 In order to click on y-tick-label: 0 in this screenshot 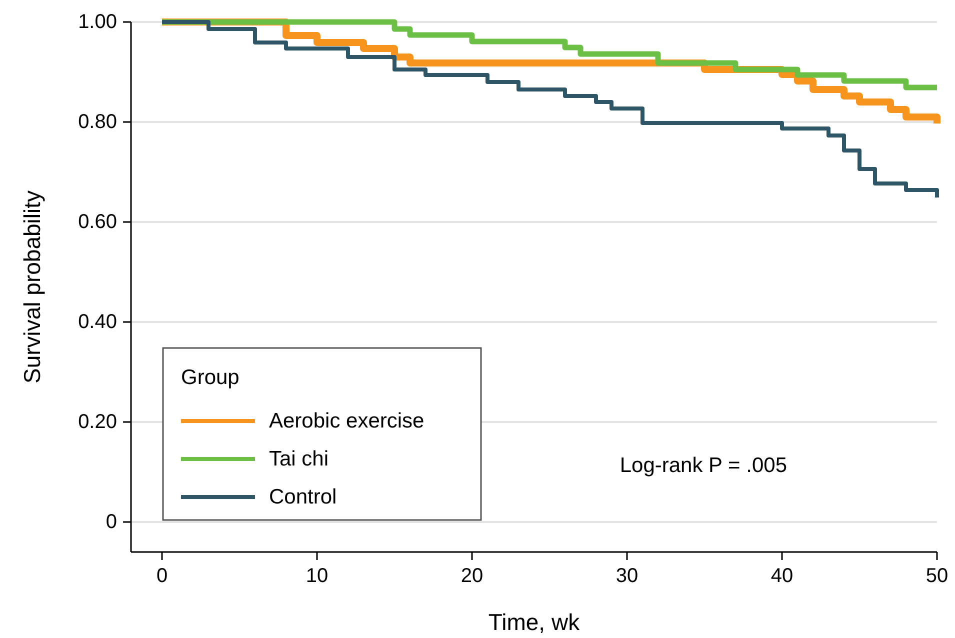, I will do `click(111, 522)`.